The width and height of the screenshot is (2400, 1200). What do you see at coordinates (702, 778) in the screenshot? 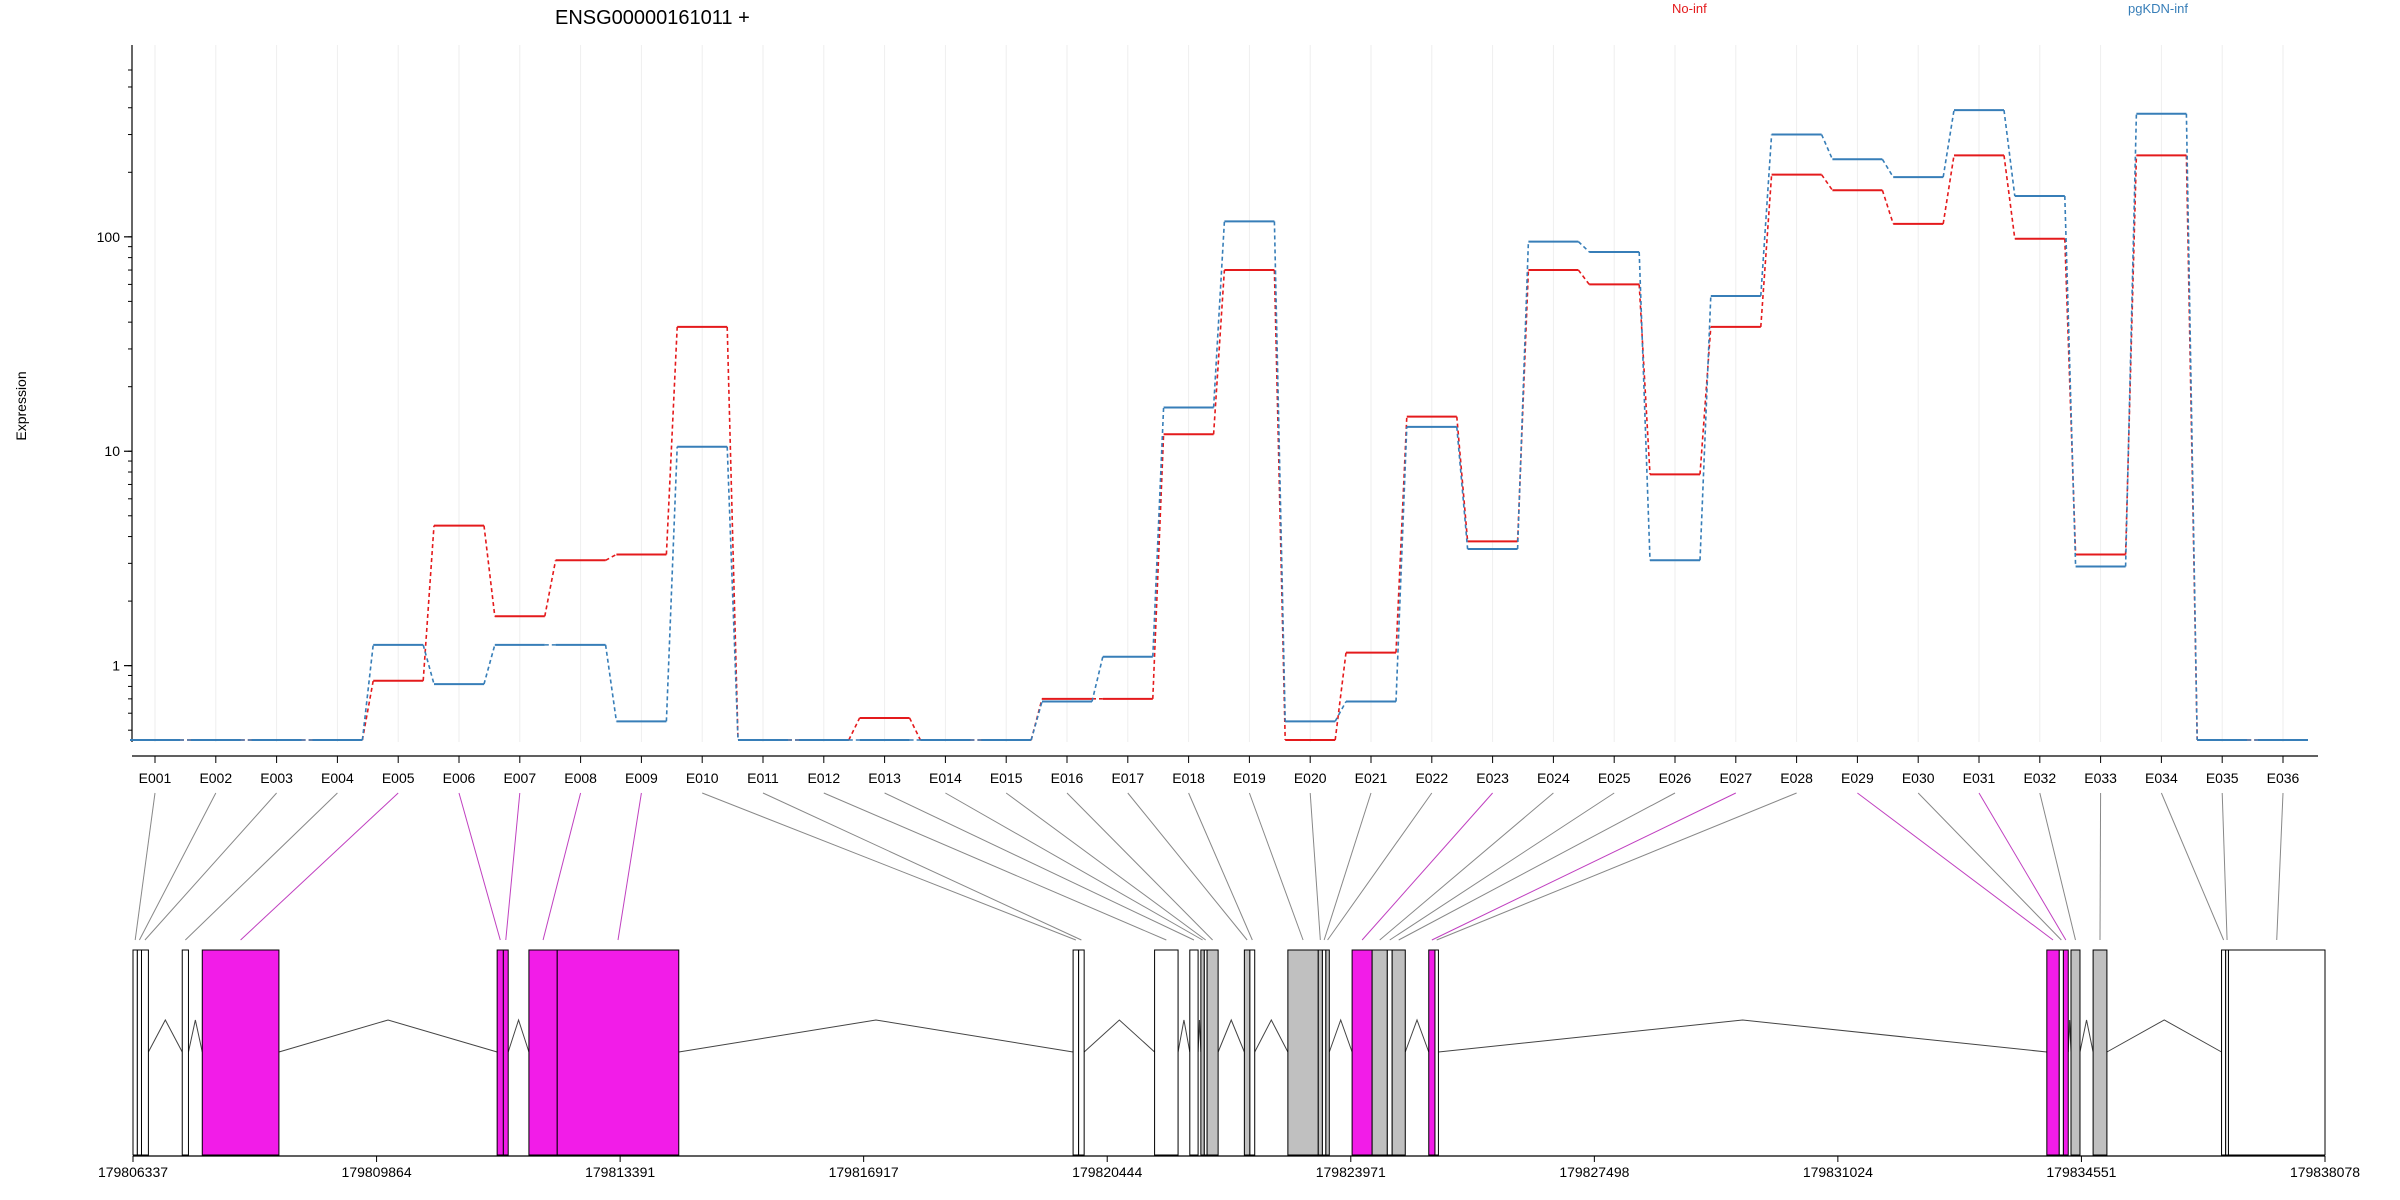
I see `x-tick-label-e010: E010` at bounding box center [702, 778].